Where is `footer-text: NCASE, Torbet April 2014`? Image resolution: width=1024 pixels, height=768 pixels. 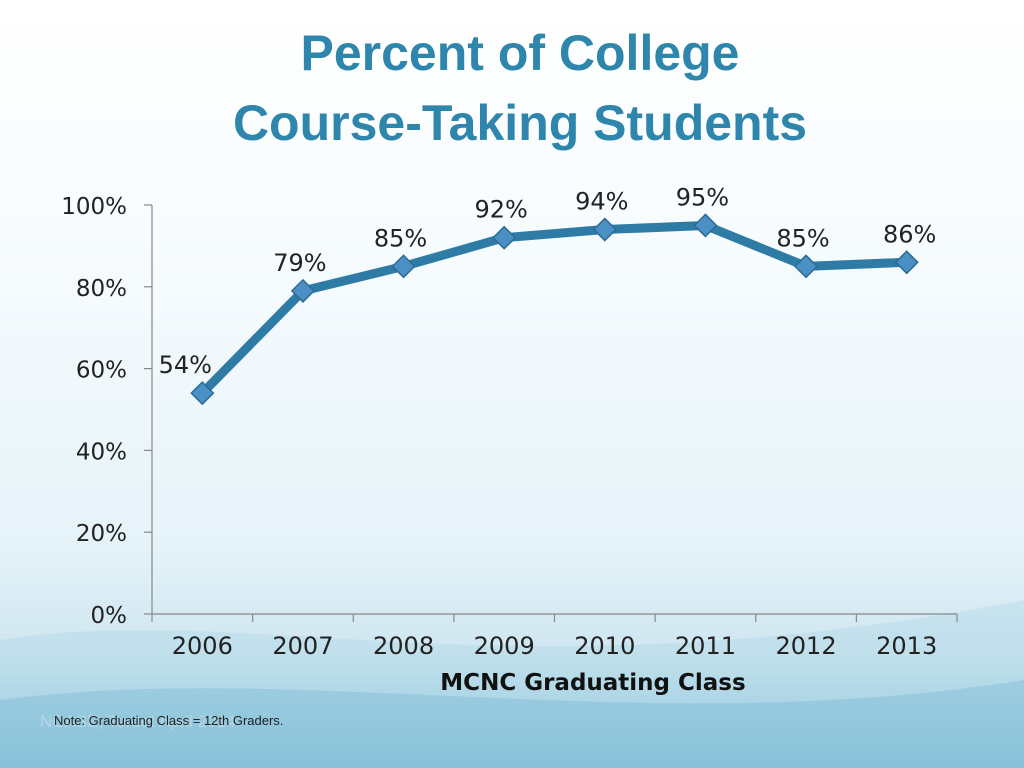 footer-text: NCASE, Torbet April 2014 is located at coordinates (138, 721).